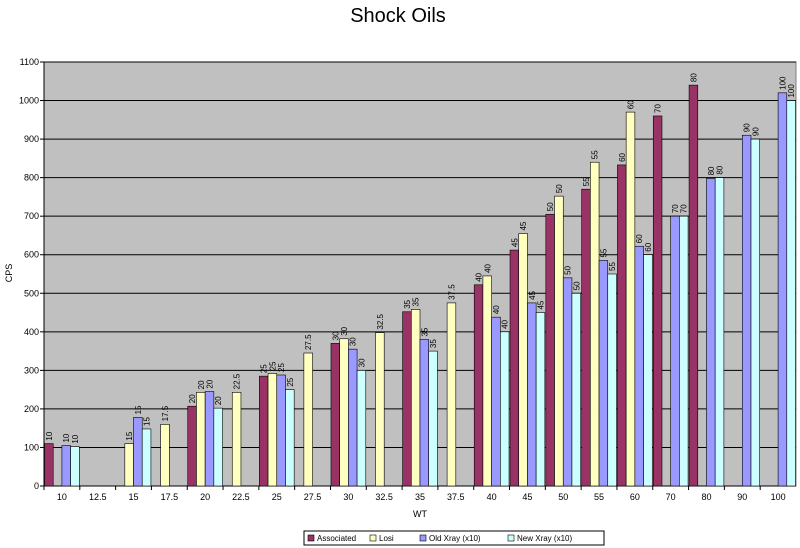 This screenshot has width=800, height=548. I want to click on x-tick-label: 55, so click(599, 497).